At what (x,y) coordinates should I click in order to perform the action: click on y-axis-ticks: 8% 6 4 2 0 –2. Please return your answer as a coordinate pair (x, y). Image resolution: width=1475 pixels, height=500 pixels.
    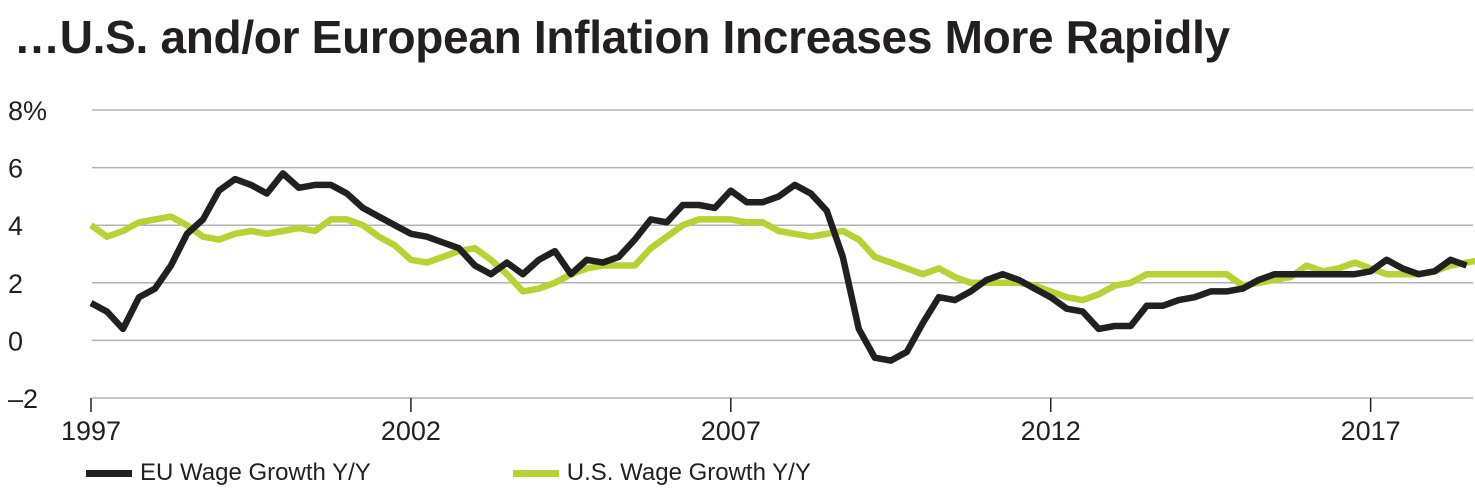
    Looking at the image, I should click on (27, 255).